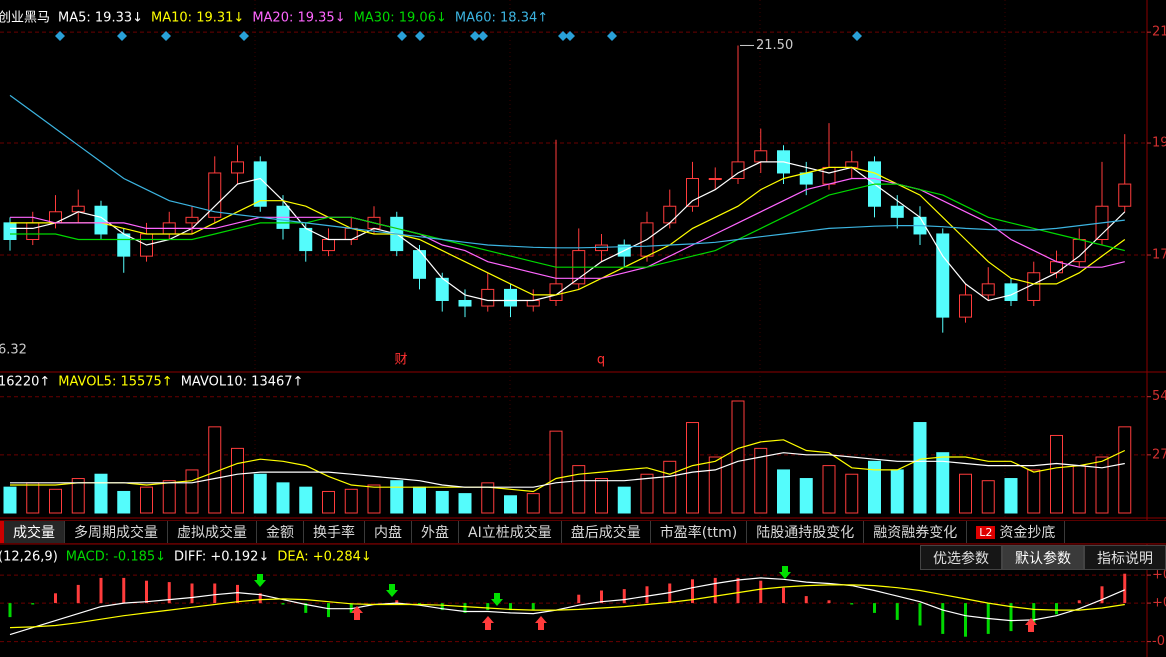  I want to click on tab: 内盘, so click(388, 532).